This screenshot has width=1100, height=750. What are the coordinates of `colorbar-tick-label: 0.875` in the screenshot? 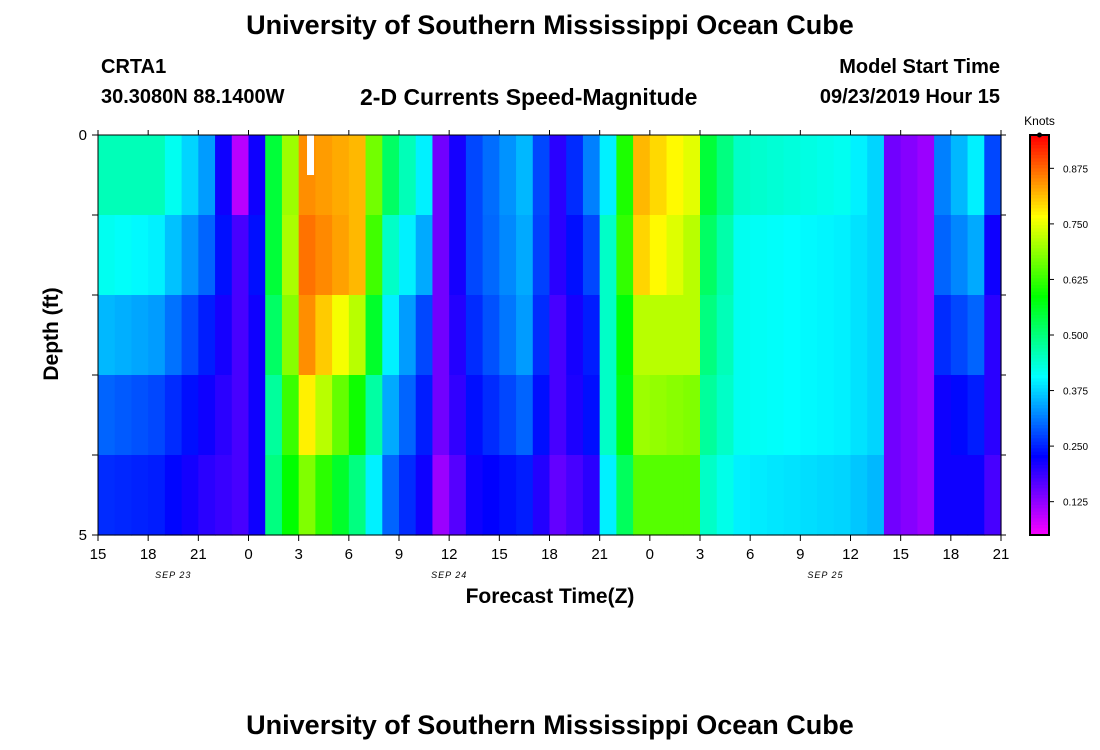 It's located at (1075, 169).